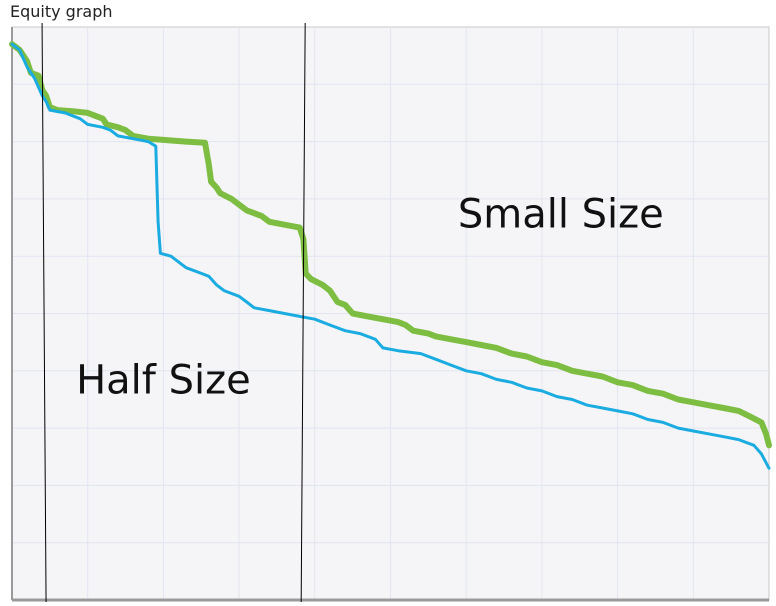 The width and height of the screenshot is (776, 606). Describe the element at coordinates (561, 215) in the screenshot. I see `annotation-label: Small Size` at that location.